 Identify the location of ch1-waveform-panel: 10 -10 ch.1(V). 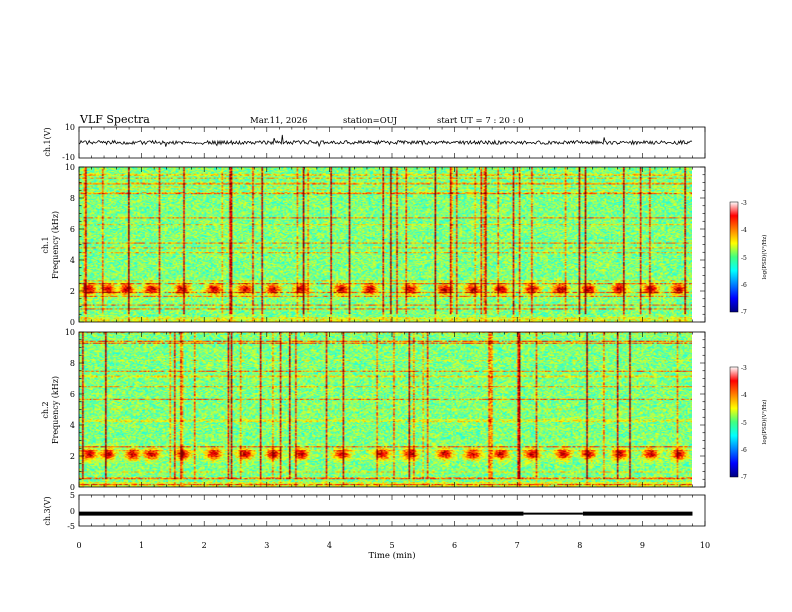
(374, 142).